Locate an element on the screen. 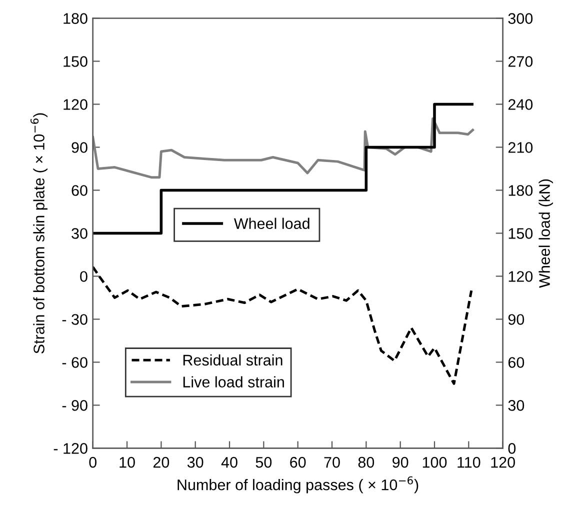 The width and height of the screenshot is (584, 507). x-tick-label: 0 is located at coordinates (93, 462).